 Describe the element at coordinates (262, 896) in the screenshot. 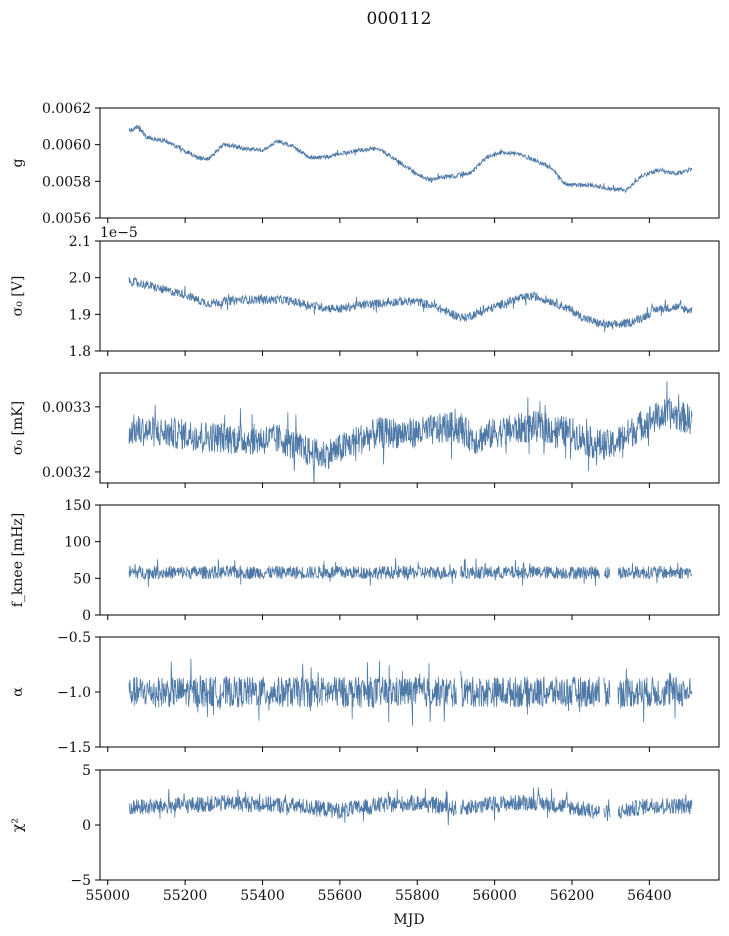

I see `x-tick-label: 55400` at that location.